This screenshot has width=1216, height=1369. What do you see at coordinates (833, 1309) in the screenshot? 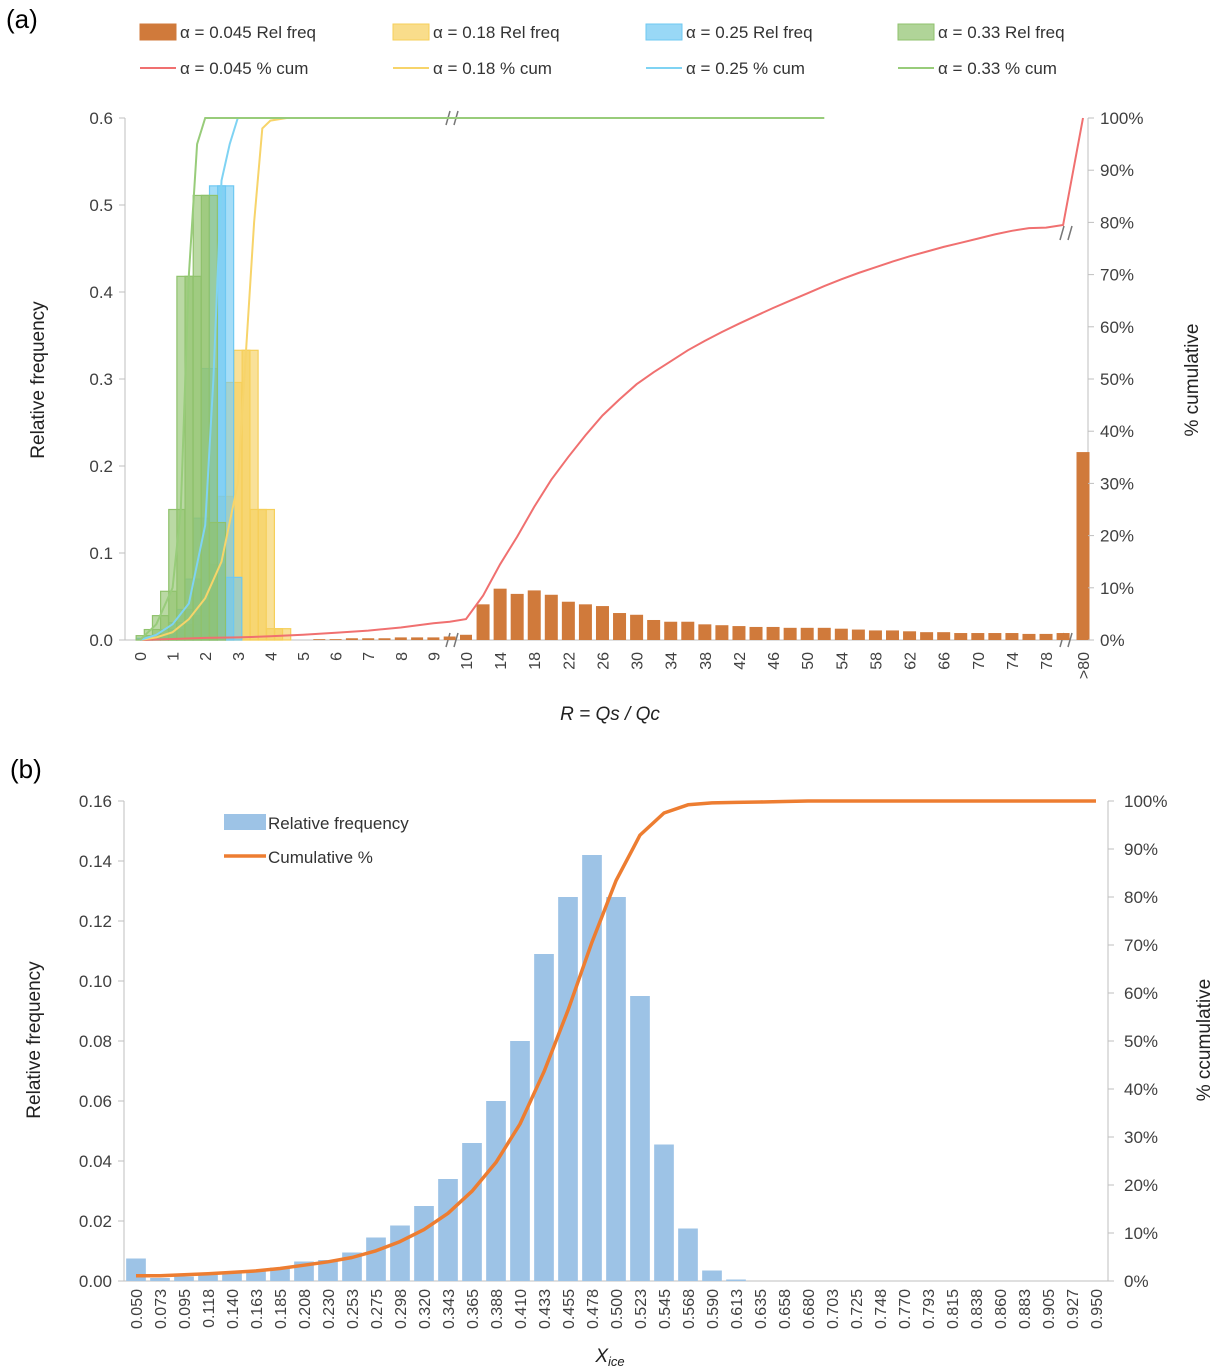
I see `panel-b-xtick-label: 0.703` at bounding box center [833, 1309].